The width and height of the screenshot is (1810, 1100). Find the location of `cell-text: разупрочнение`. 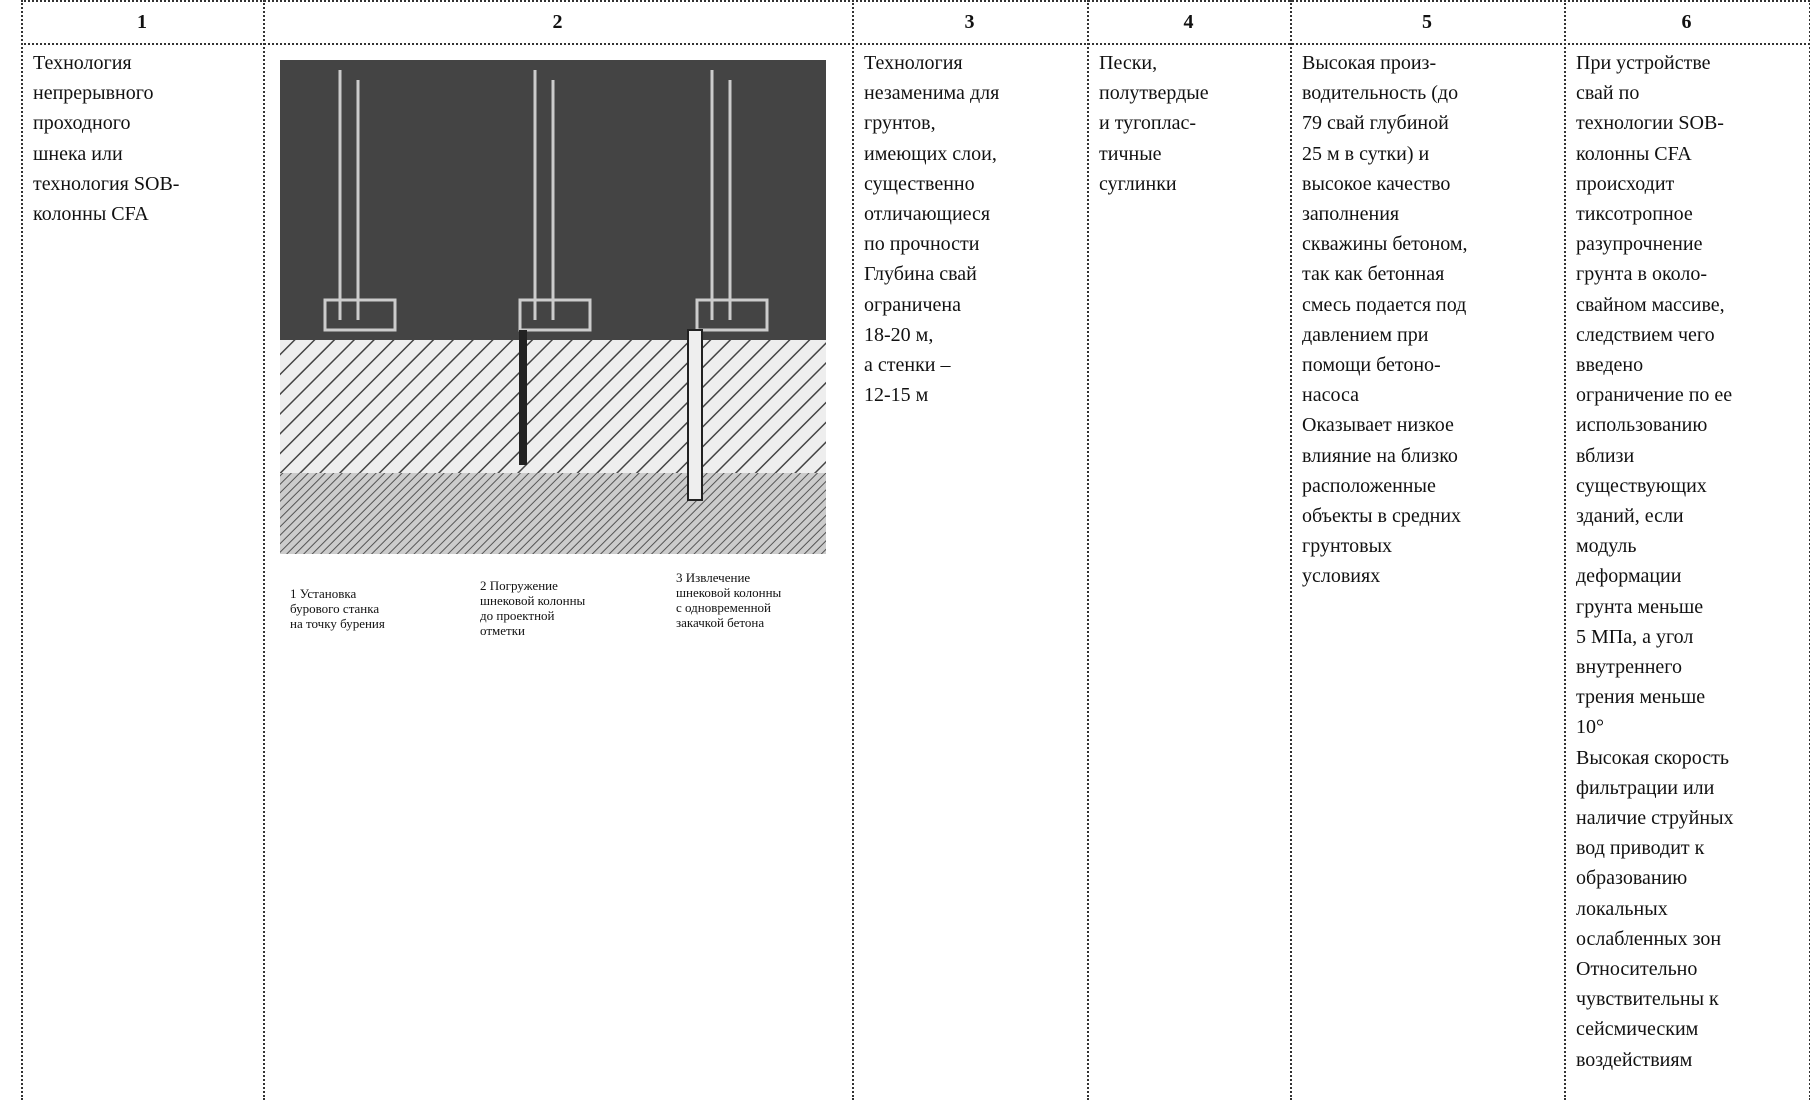

cell-text: разупрочнение is located at coordinates (1639, 244).